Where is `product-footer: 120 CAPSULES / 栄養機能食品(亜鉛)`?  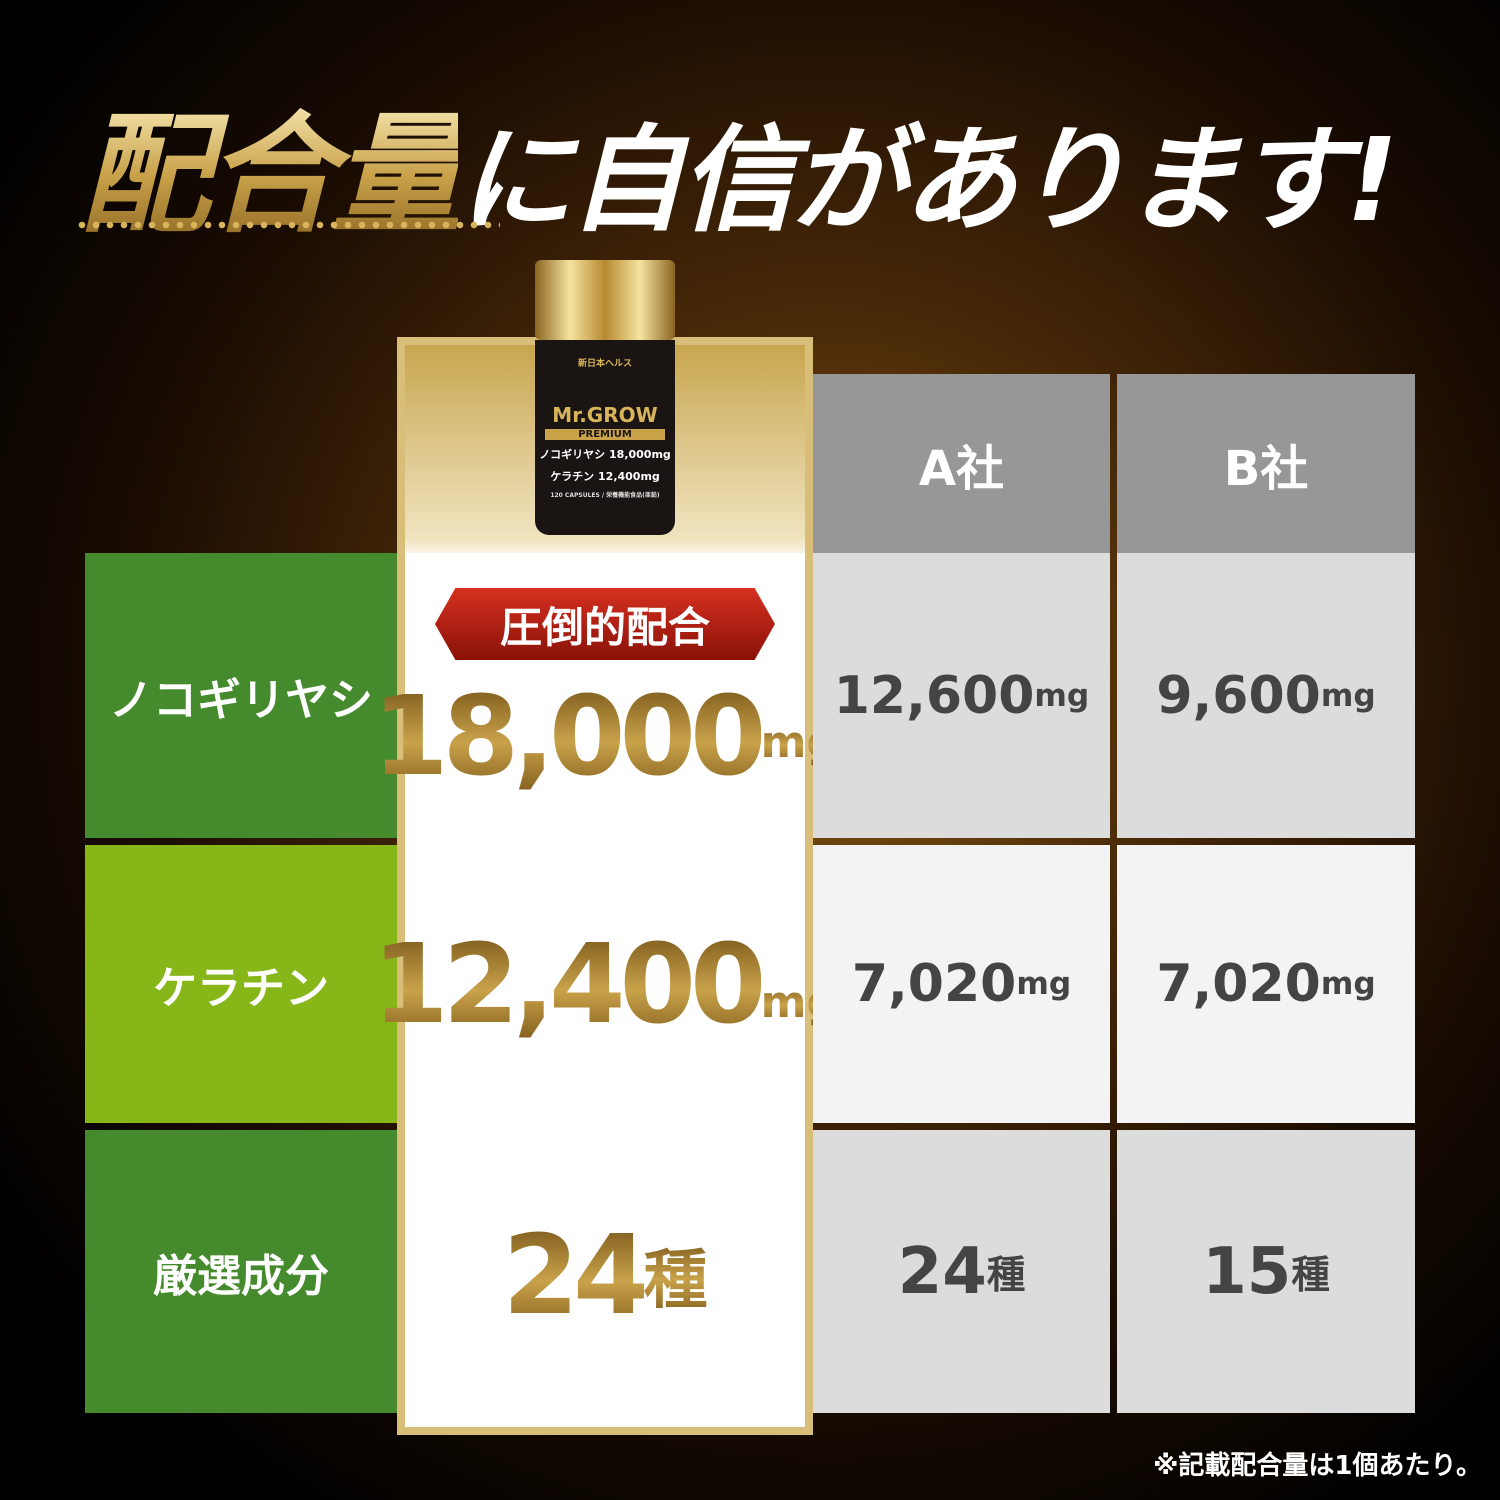
product-footer: 120 CAPSULES / 栄養機能食品(亜鉛) is located at coordinates (605, 495).